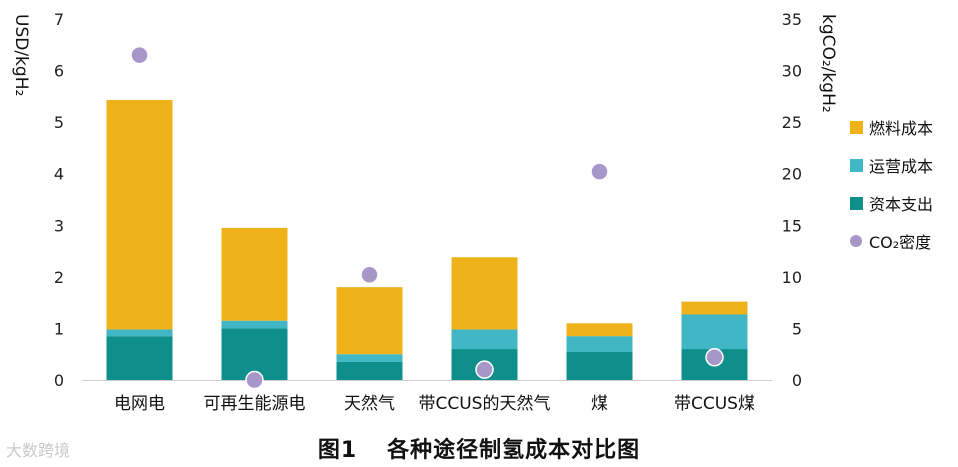 The width and height of the screenshot is (958, 467). I want to click on y-right-tick-label: 35, so click(792, 19).